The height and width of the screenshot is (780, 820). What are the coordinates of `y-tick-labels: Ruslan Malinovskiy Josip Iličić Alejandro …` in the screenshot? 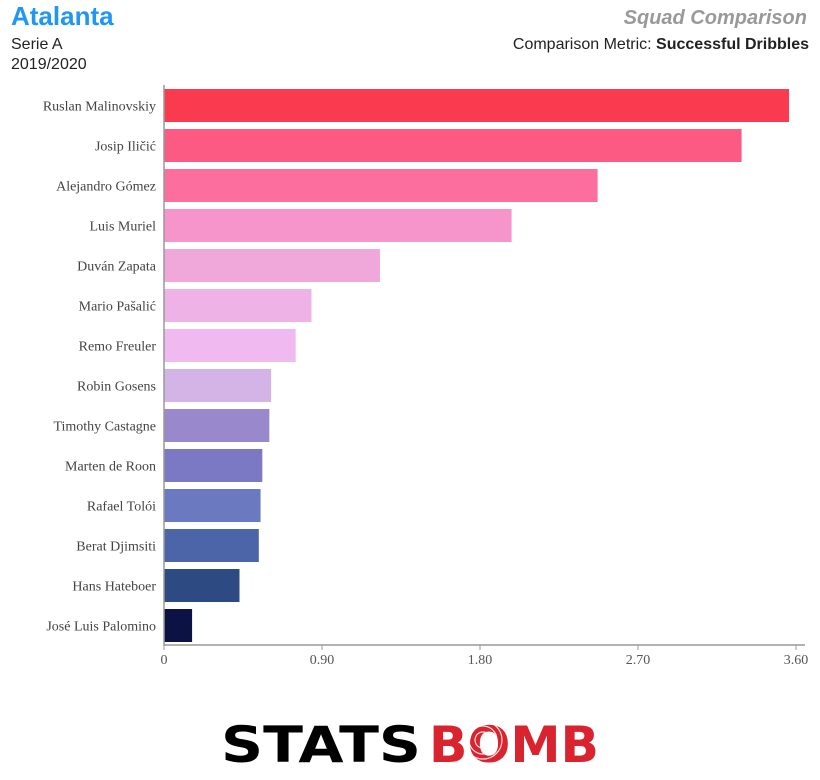 It's located at (100, 367).